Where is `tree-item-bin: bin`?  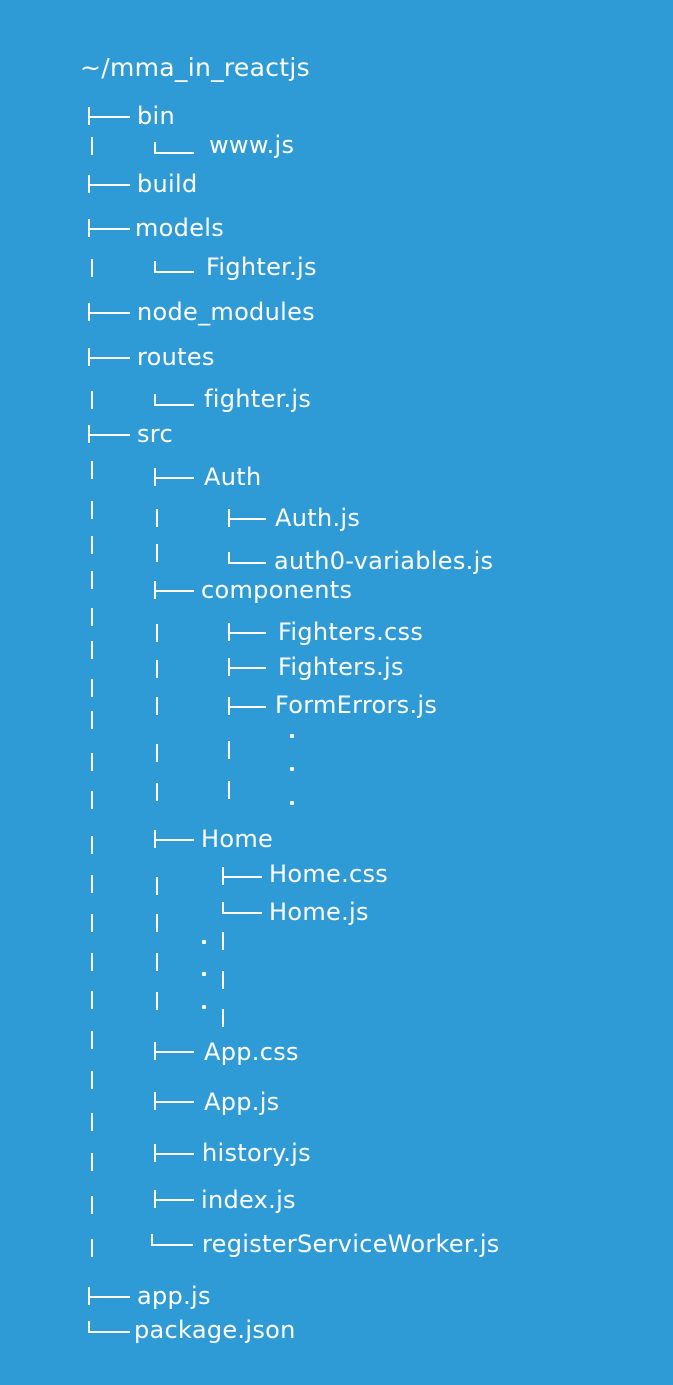
tree-item-bin: bin is located at coordinates (156, 116).